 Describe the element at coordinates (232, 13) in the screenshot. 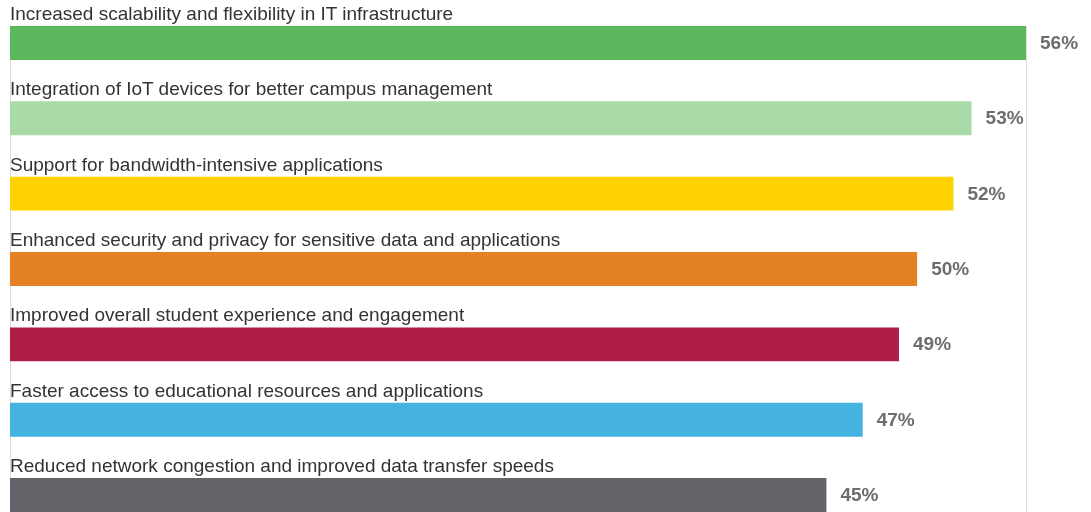

I see `y-tick-label: Increased scalability and flexibility in IT infrastructure` at that location.